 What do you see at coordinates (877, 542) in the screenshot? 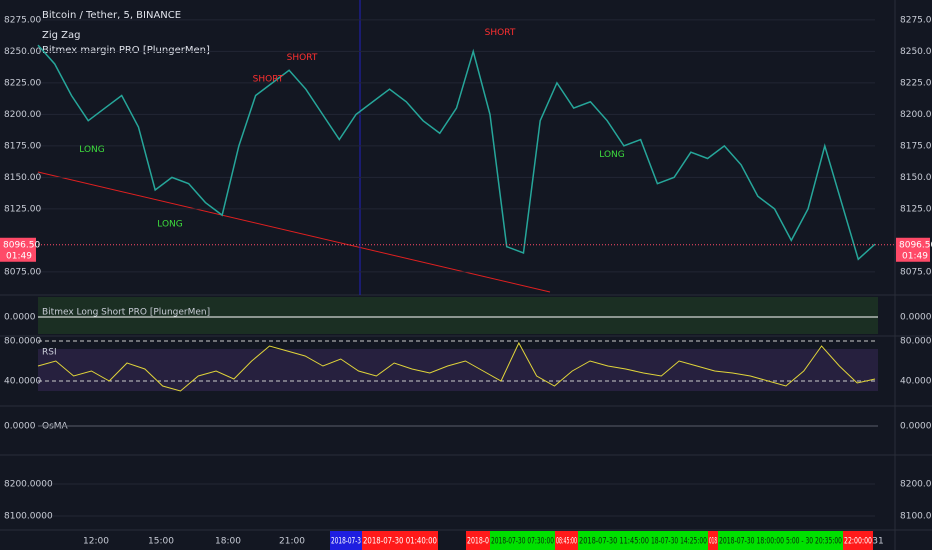
I see `time-label: 31` at bounding box center [877, 542].